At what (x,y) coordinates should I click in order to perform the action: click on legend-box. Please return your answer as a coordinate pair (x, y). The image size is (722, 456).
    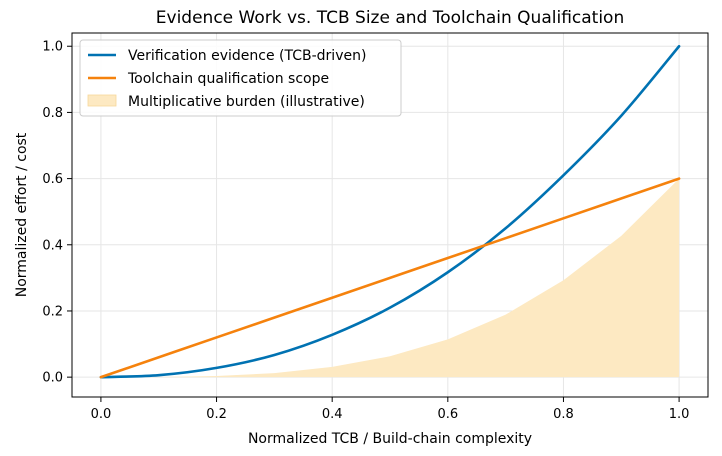
    Looking at the image, I should click on (240, 78).